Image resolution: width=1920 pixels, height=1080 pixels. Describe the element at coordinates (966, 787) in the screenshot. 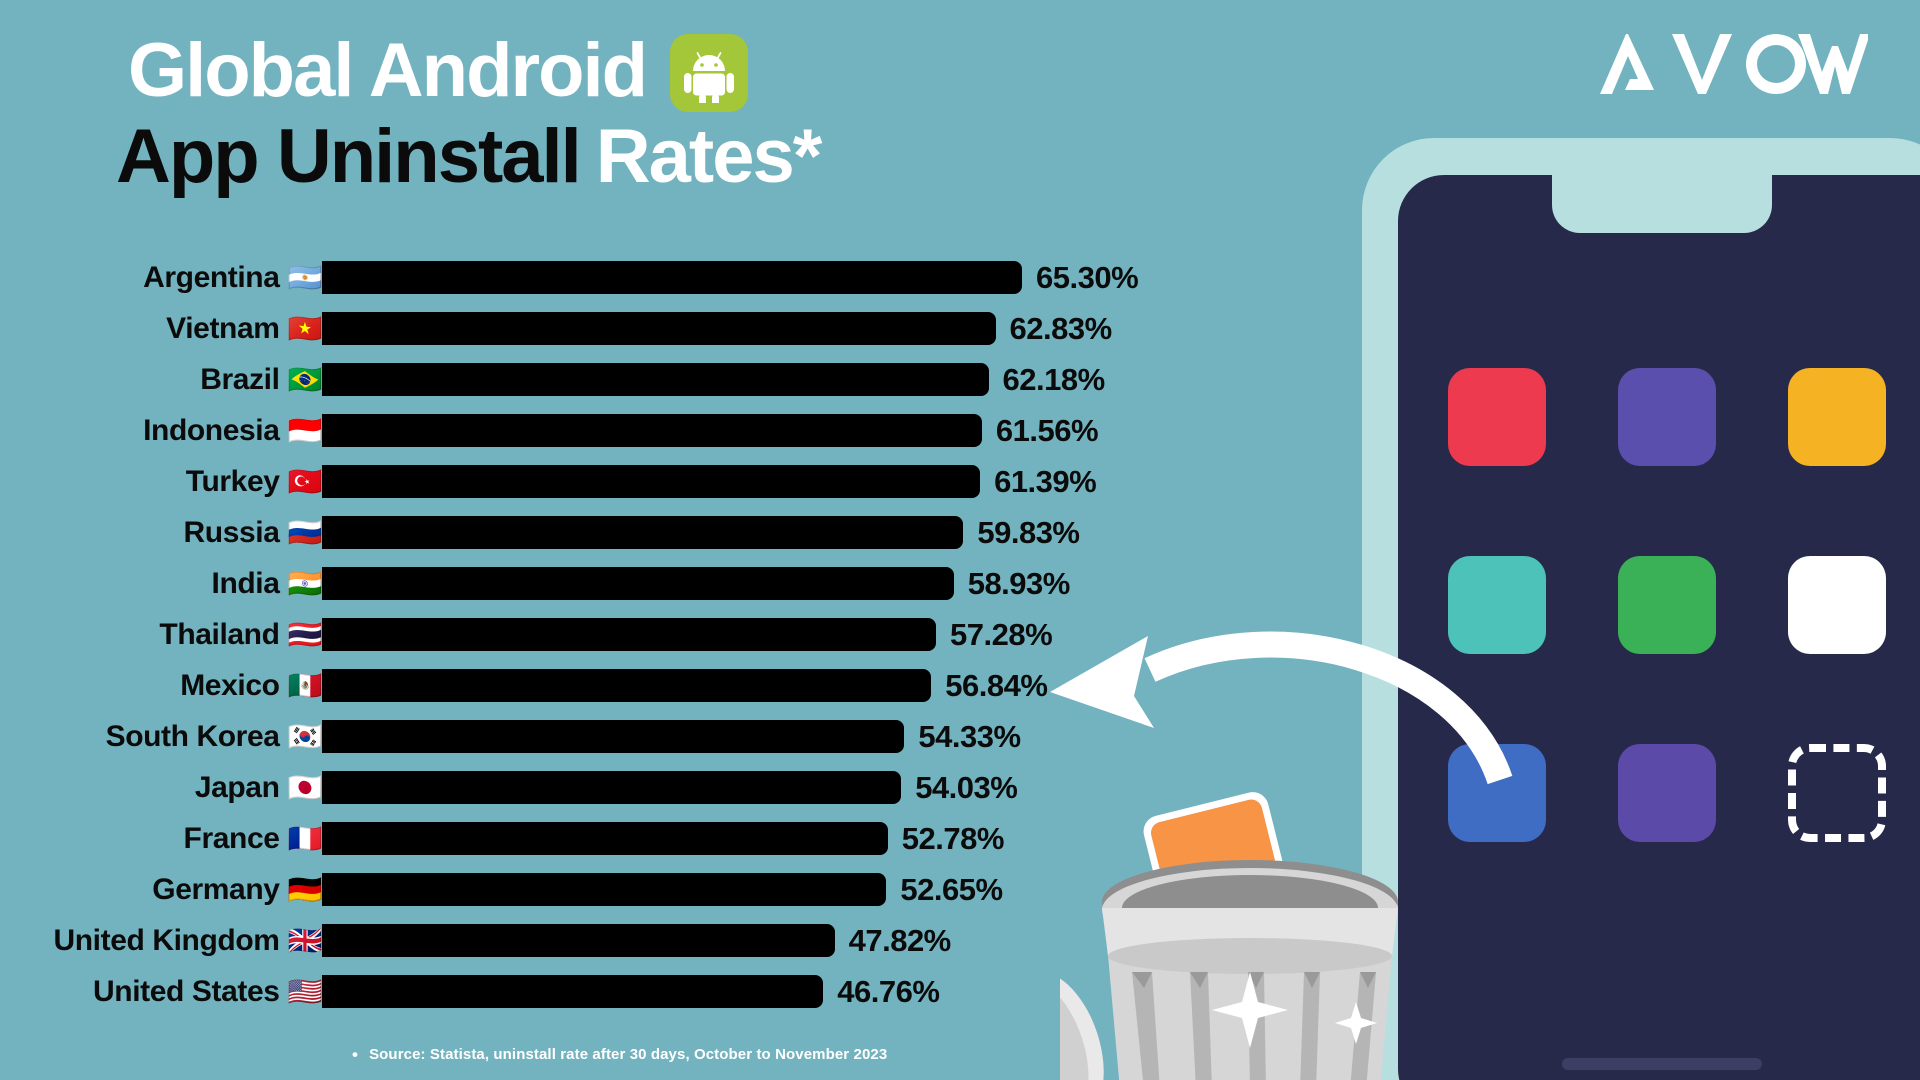

I see `chart-bar-value: 54.03%` at that location.